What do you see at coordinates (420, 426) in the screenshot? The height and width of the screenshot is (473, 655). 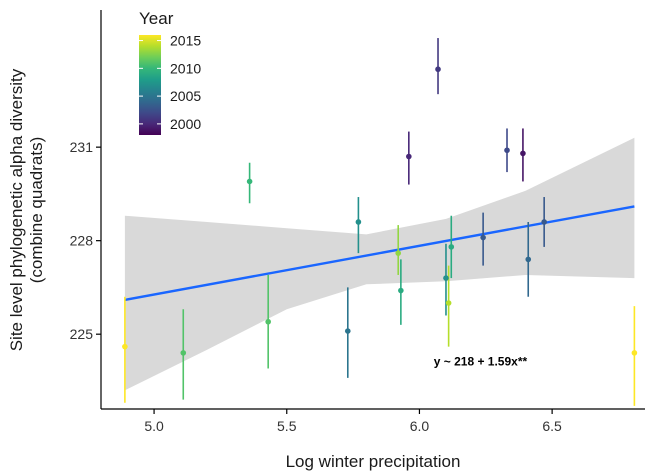 I see `x-tick-label: 6.0` at bounding box center [420, 426].